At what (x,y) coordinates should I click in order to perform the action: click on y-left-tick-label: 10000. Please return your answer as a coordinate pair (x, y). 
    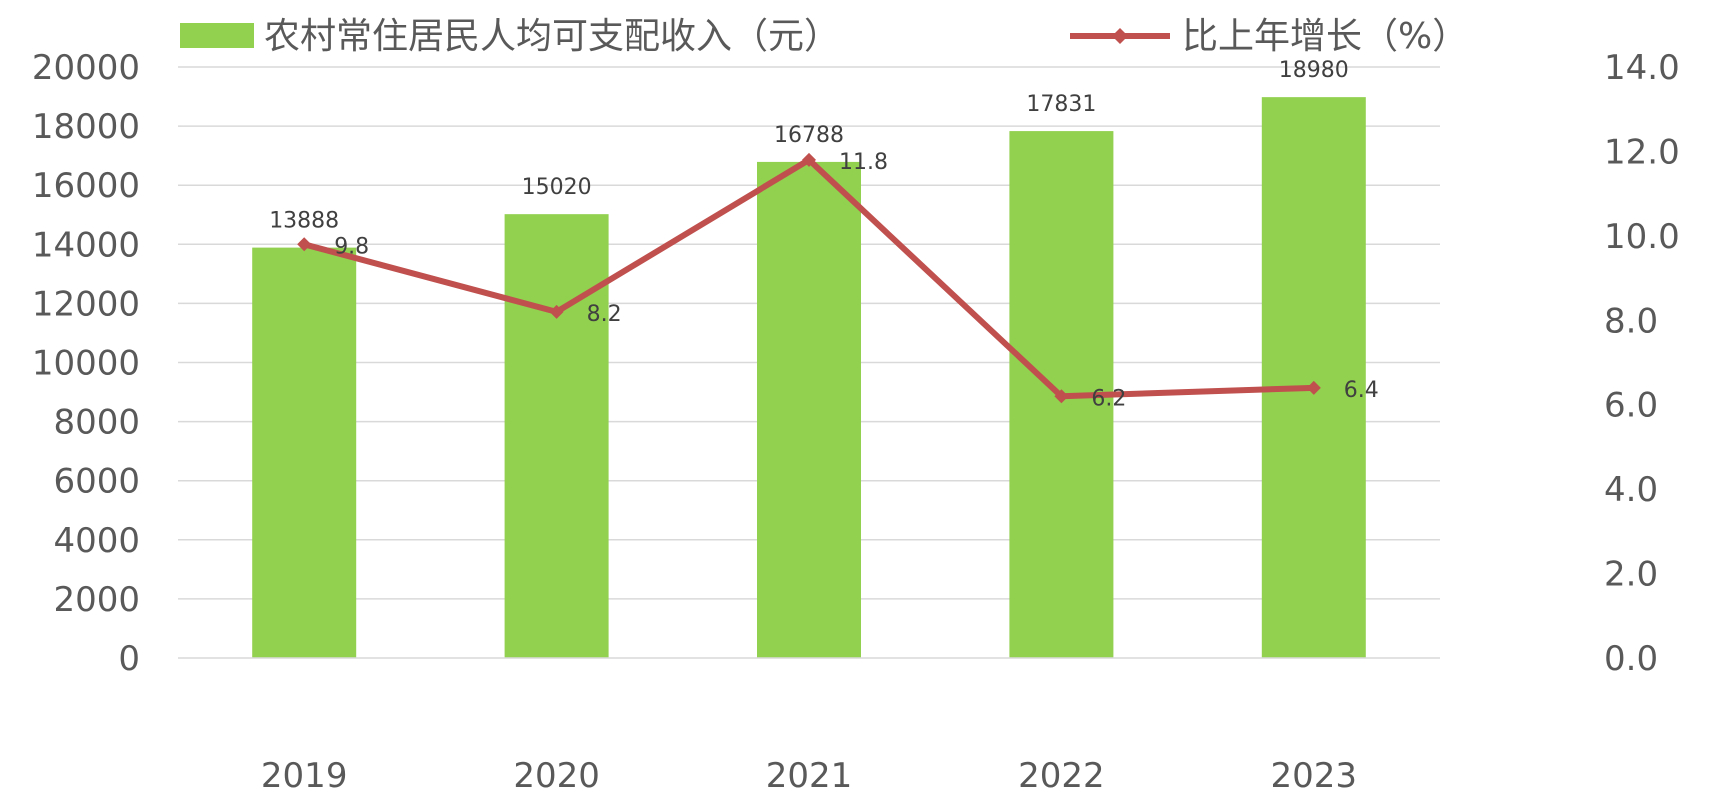
    Looking at the image, I should click on (86, 364).